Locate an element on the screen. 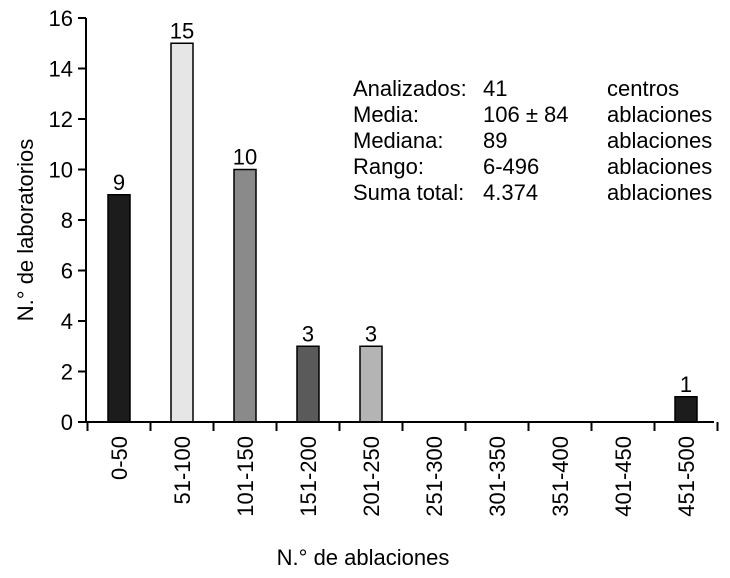 The width and height of the screenshot is (730, 578). stats-value: 89 is located at coordinates (495, 140).